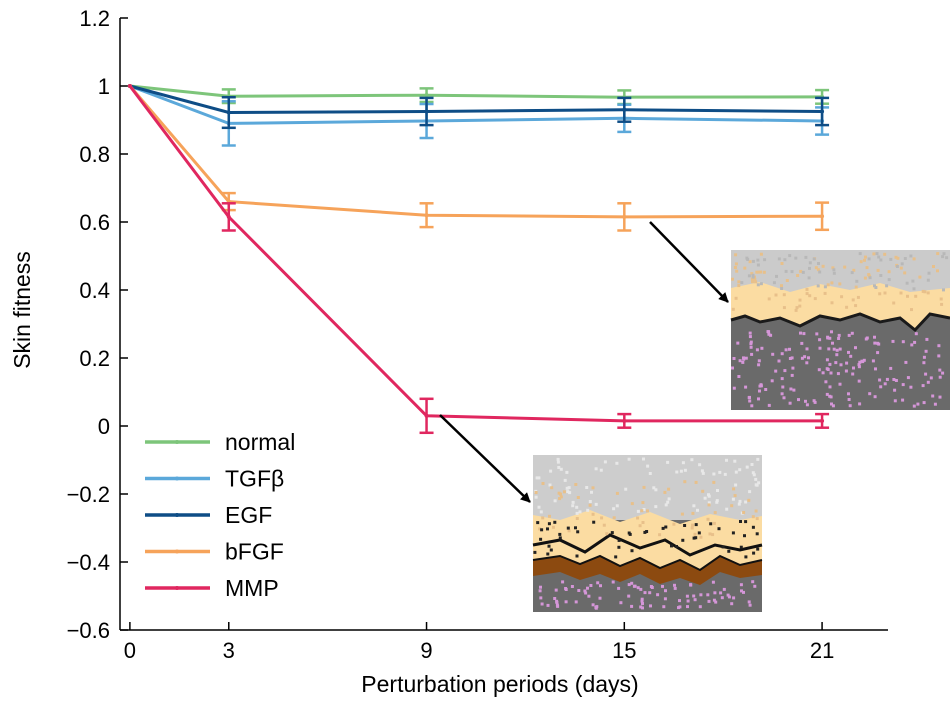  What do you see at coordinates (479, 642) in the screenshot?
I see `x-ticks: 0 3 9 15 21` at bounding box center [479, 642].